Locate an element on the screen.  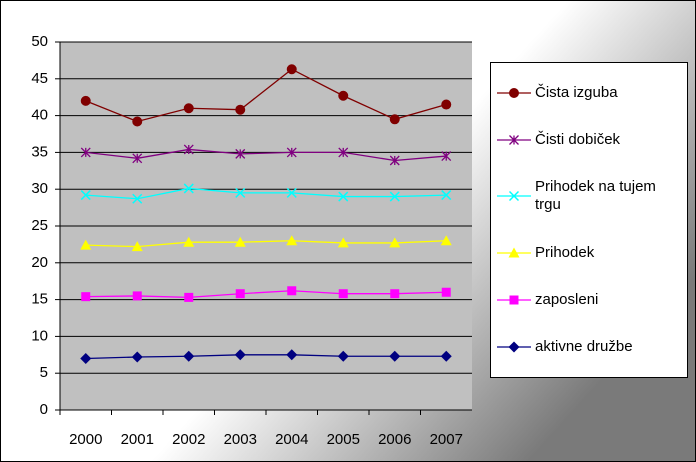
legend-entry: aktivne družbe is located at coordinates (589, 347).